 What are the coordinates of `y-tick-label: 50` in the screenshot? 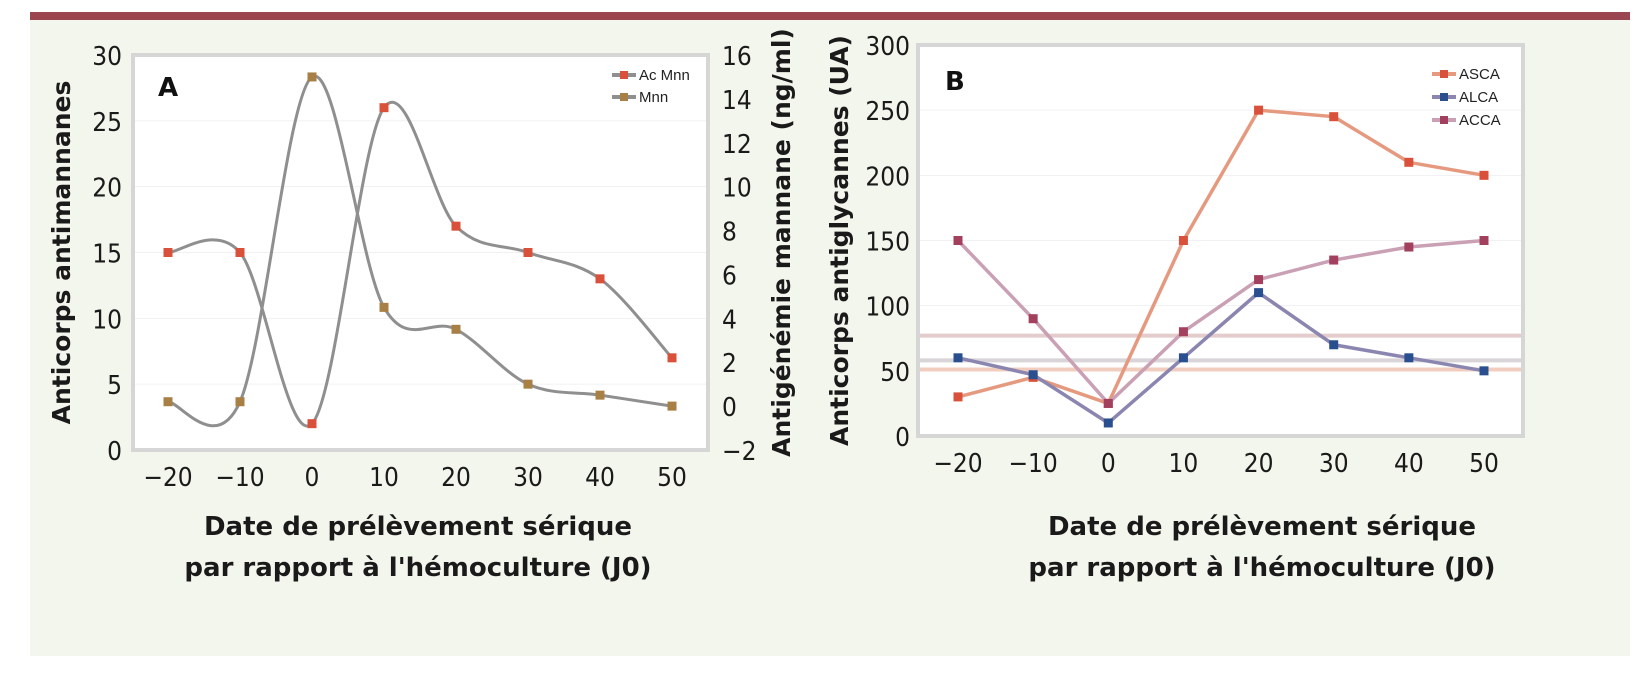 It's located at (895, 373).